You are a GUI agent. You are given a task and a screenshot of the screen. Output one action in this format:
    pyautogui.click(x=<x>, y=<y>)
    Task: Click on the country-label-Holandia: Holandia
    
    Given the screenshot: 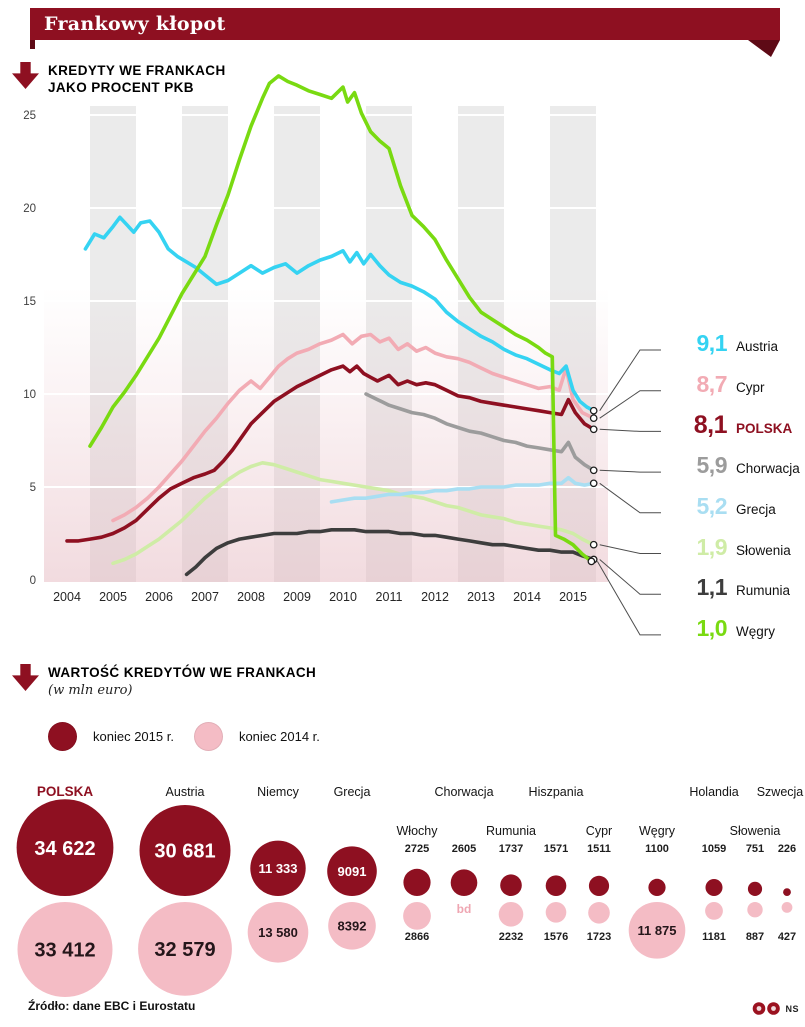 What is the action you would take?
    pyautogui.click(x=713, y=792)
    